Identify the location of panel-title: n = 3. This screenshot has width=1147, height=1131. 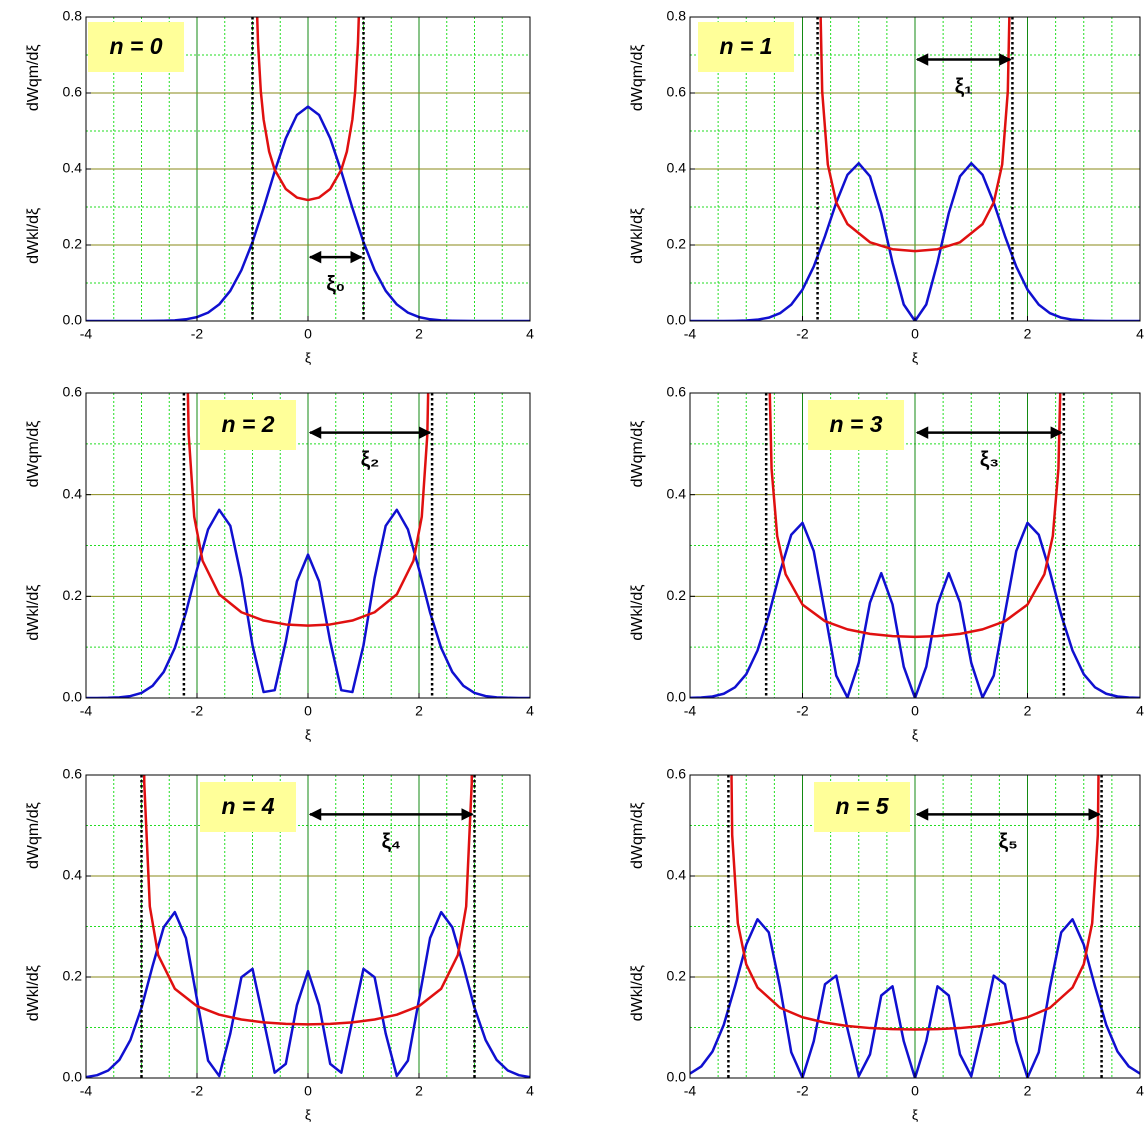
(855, 424).